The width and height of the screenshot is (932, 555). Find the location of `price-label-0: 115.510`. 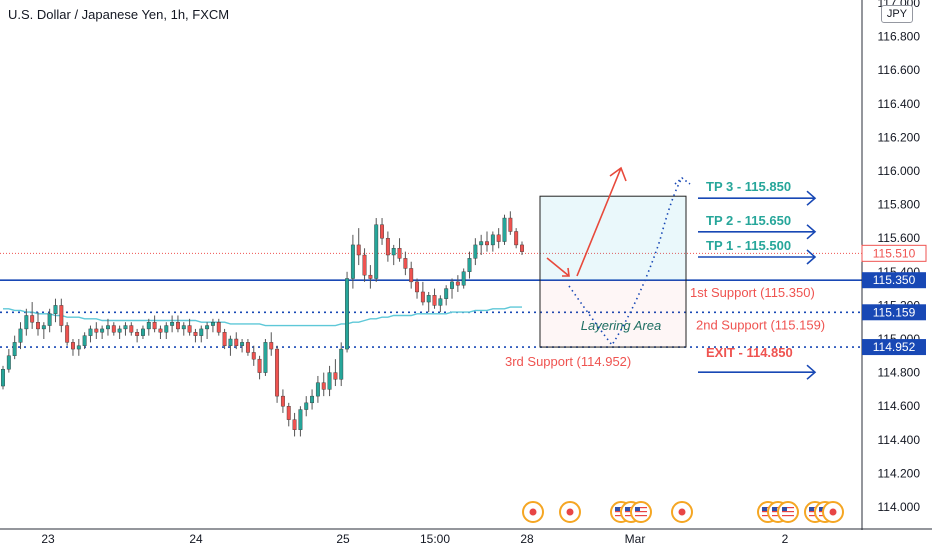

price-label-0: 115.510 is located at coordinates (894, 253).